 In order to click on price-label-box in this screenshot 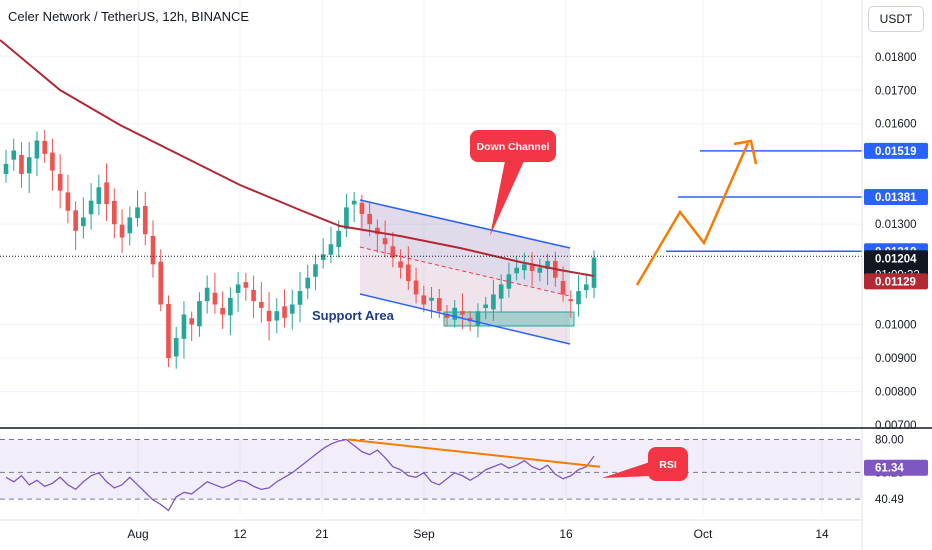, I will do `click(896, 197)`.